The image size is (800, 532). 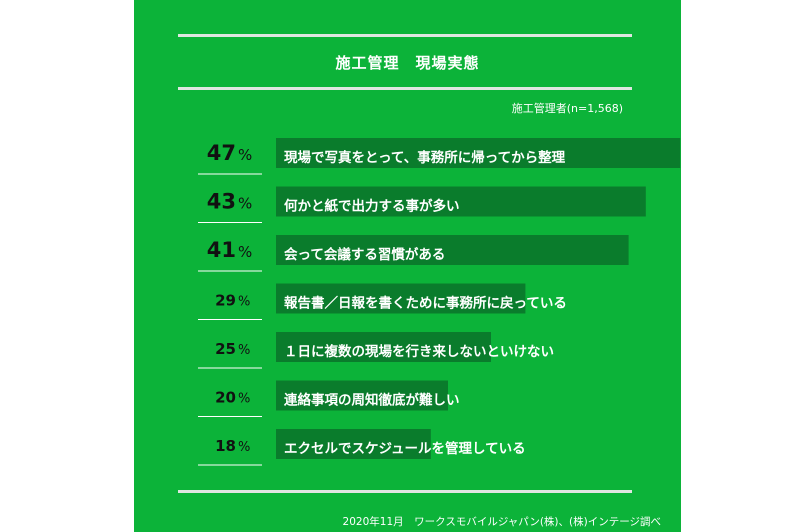 I want to click on value-label-7: 18, so click(x=225, y=446).